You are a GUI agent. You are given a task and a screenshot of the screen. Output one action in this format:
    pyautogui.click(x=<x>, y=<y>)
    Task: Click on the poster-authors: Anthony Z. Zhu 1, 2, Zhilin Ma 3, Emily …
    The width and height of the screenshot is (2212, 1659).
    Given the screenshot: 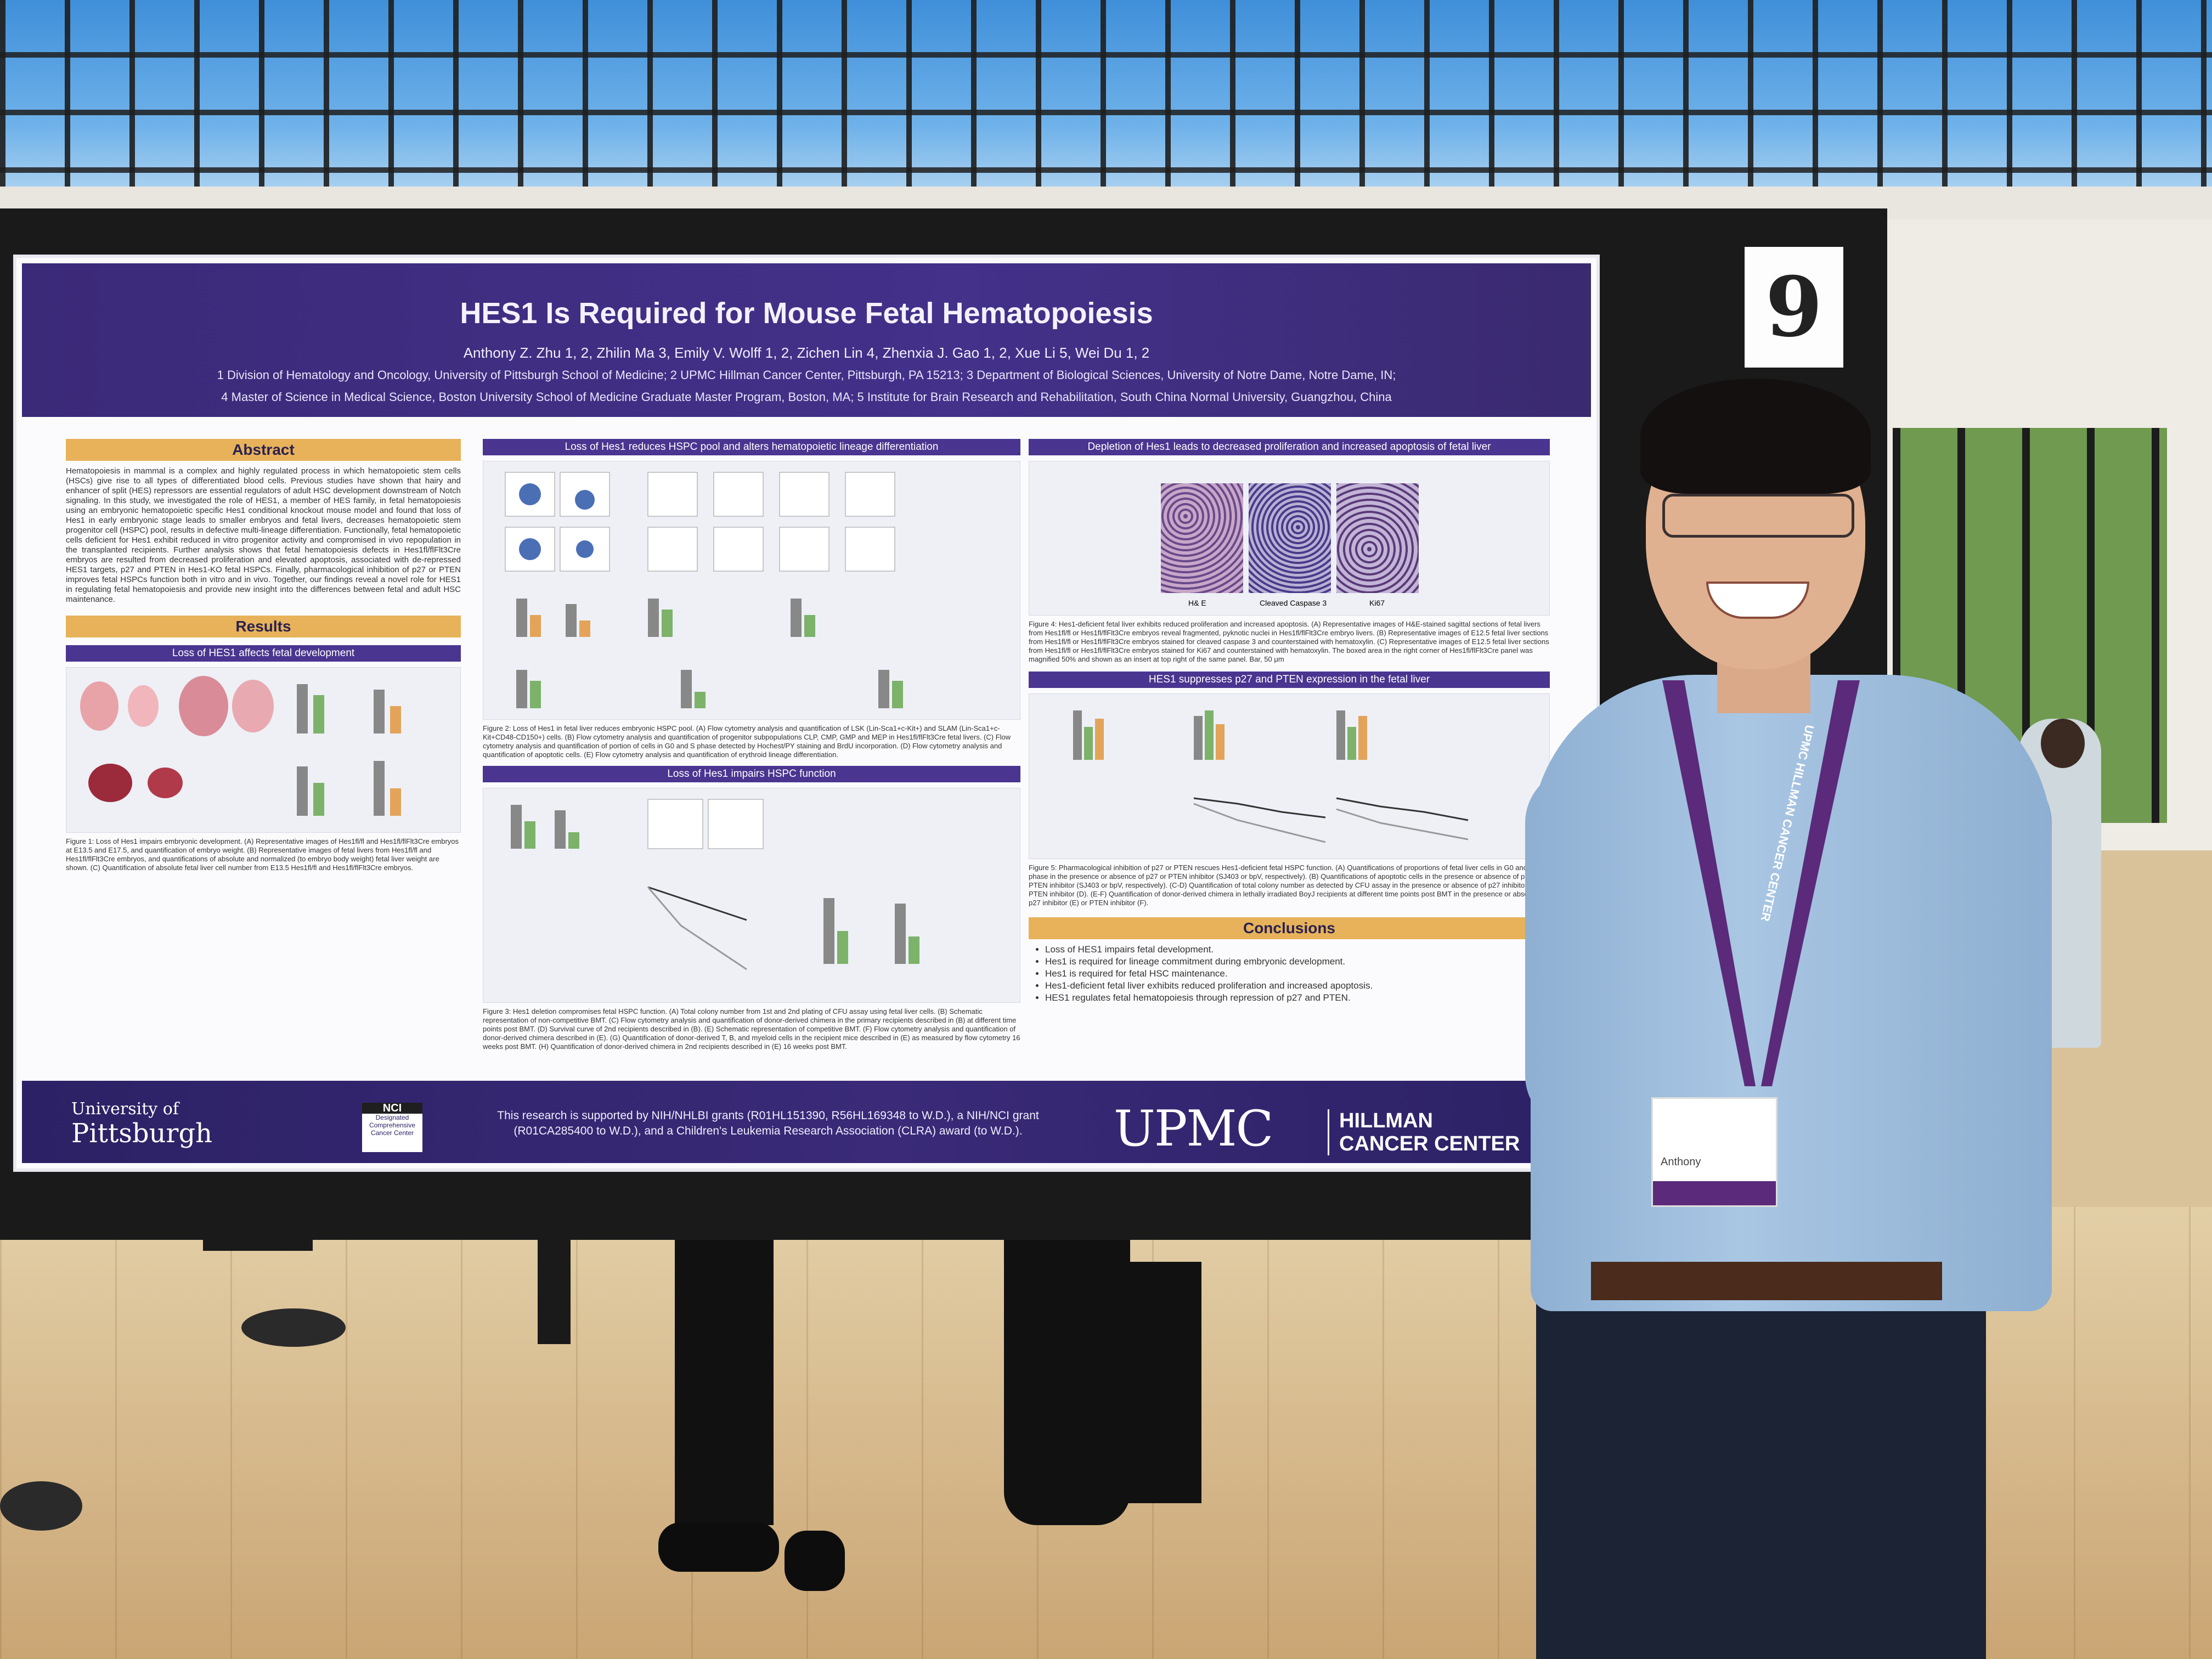 What is the action you would take?
    pyautogui.click(x=806, y=353)
    